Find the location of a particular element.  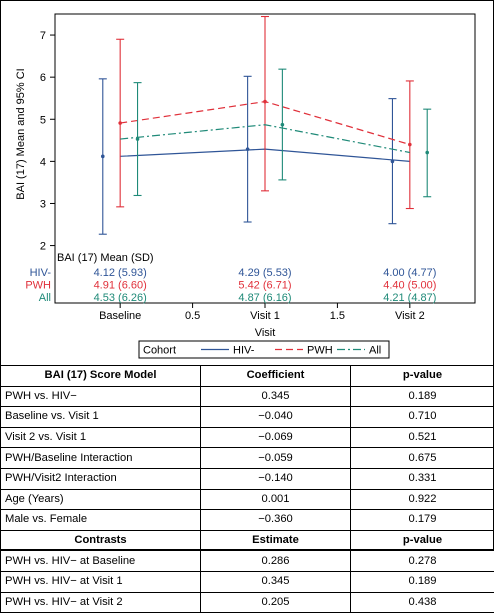

table-cell: −0.140 is located at coordinates (276, 478).